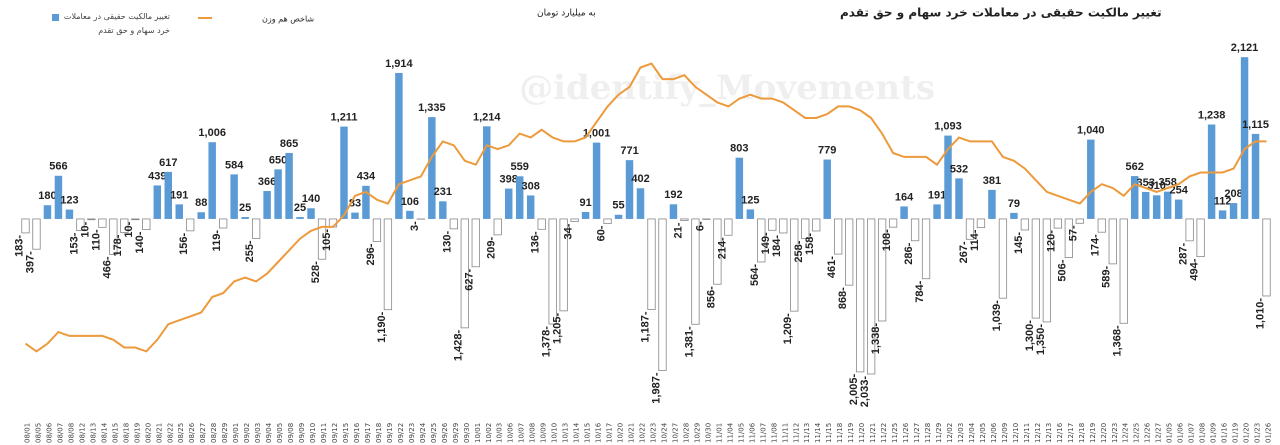 The height and width of the screenshot is (445, 1280). Describe the element at coordinates (126, 433) in the screenshot. I see `x-tick-label: 08/18` at that location.